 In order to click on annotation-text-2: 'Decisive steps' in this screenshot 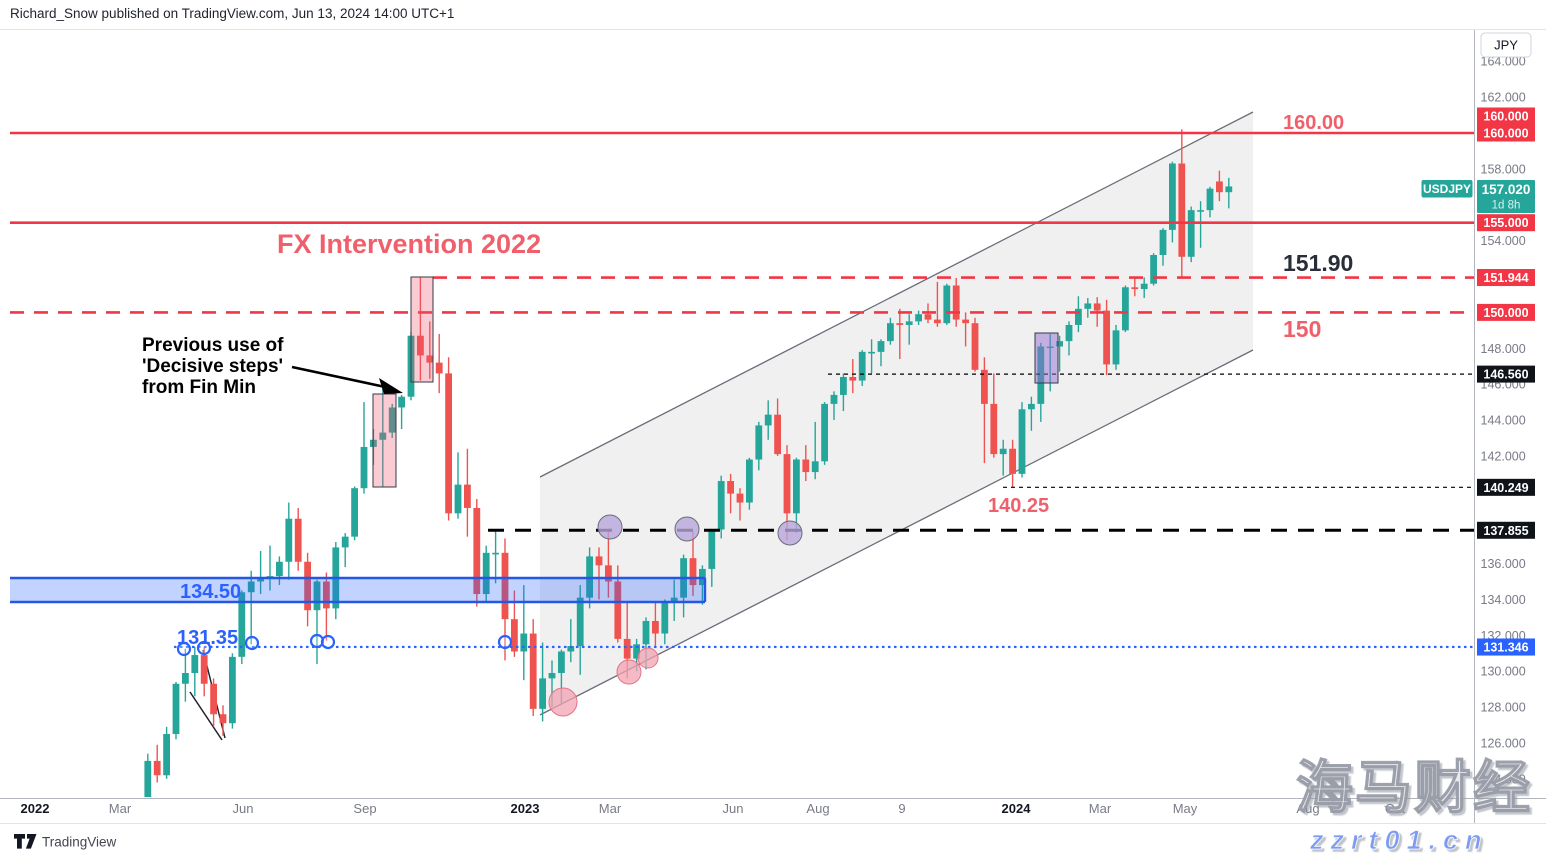, I will do `click(212, 366)`.